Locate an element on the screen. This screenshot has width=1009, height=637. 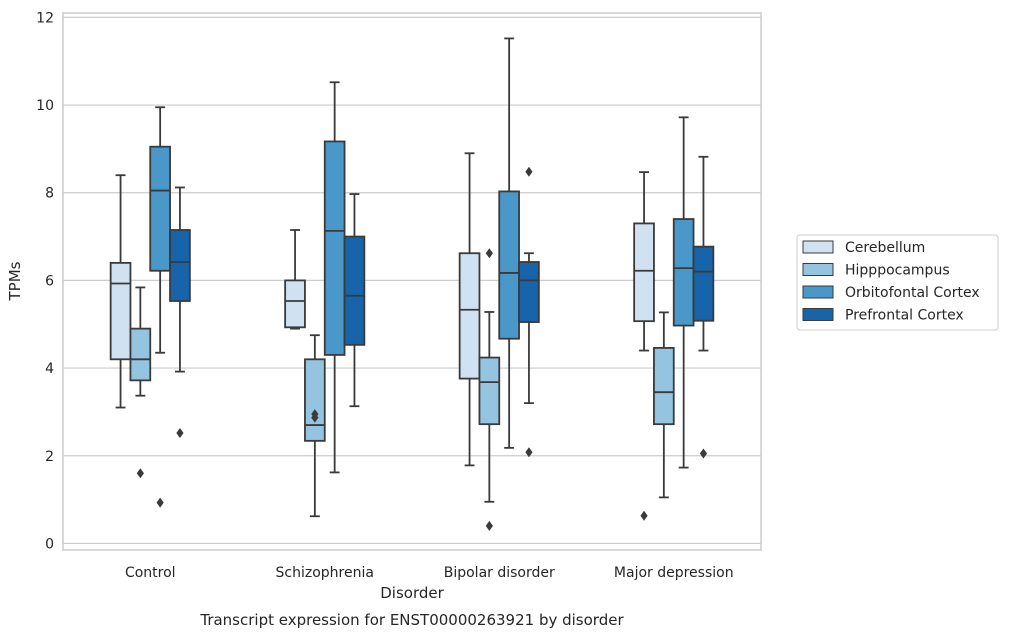
y-tick-label: 12 is located at coordinates (45, 18).